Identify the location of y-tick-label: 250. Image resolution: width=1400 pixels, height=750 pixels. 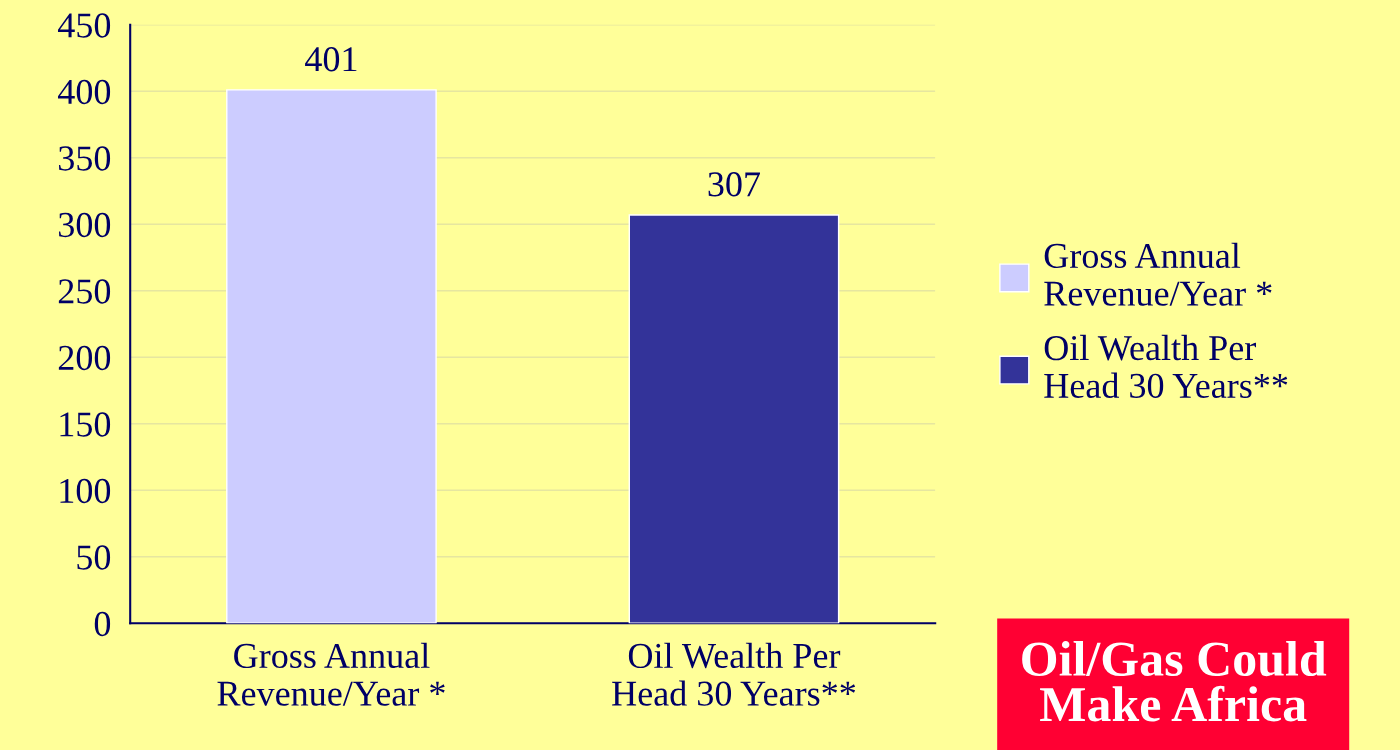
(84, 291).